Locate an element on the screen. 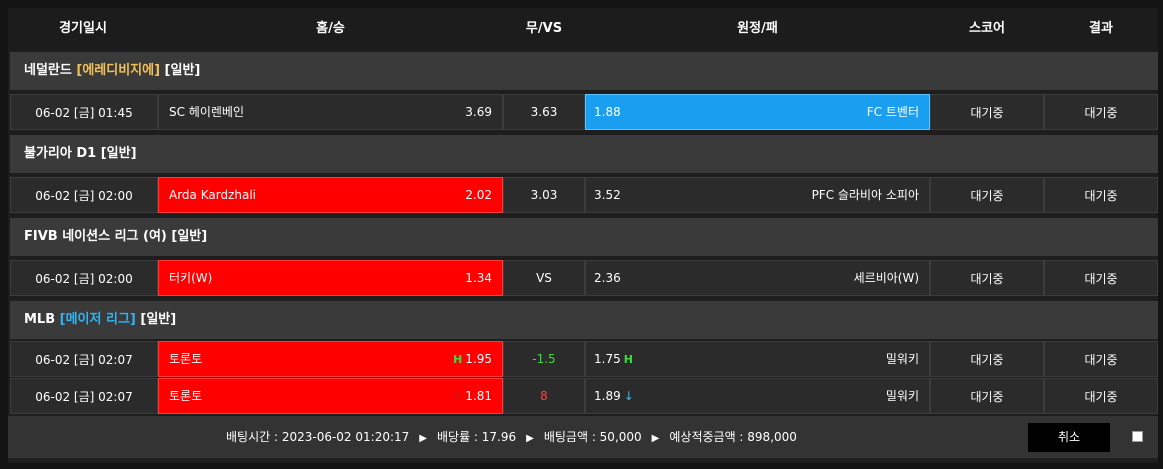  league-header-fivb: FIVB 네이션스 리그 (여) [일반] is located at coordinates (584, 237).